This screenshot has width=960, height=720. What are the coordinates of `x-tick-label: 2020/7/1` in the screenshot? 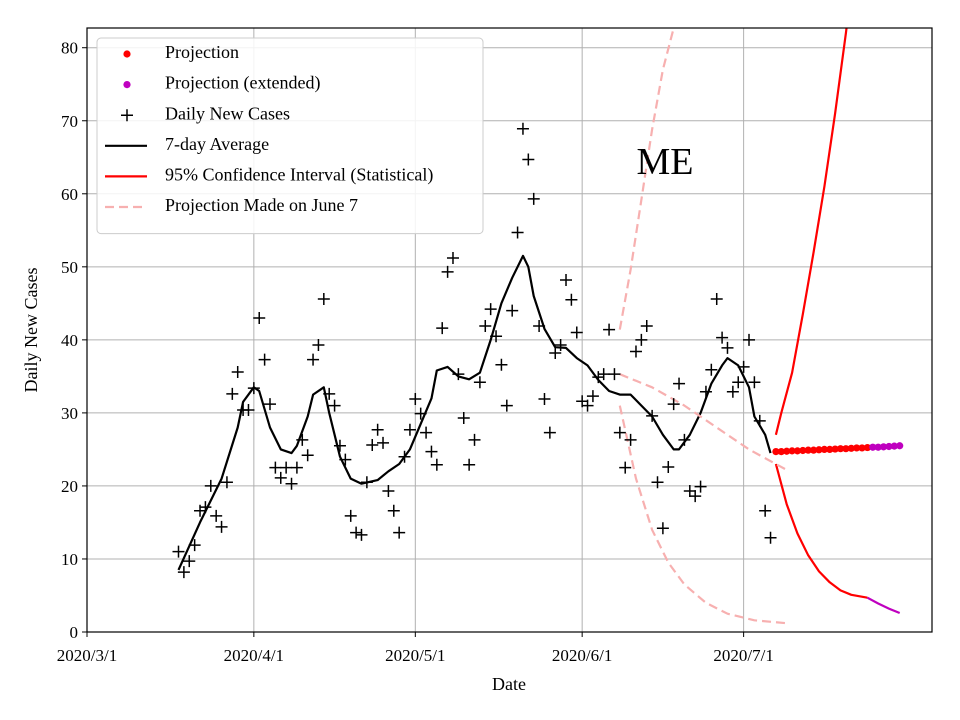 It's located at (743, 655).